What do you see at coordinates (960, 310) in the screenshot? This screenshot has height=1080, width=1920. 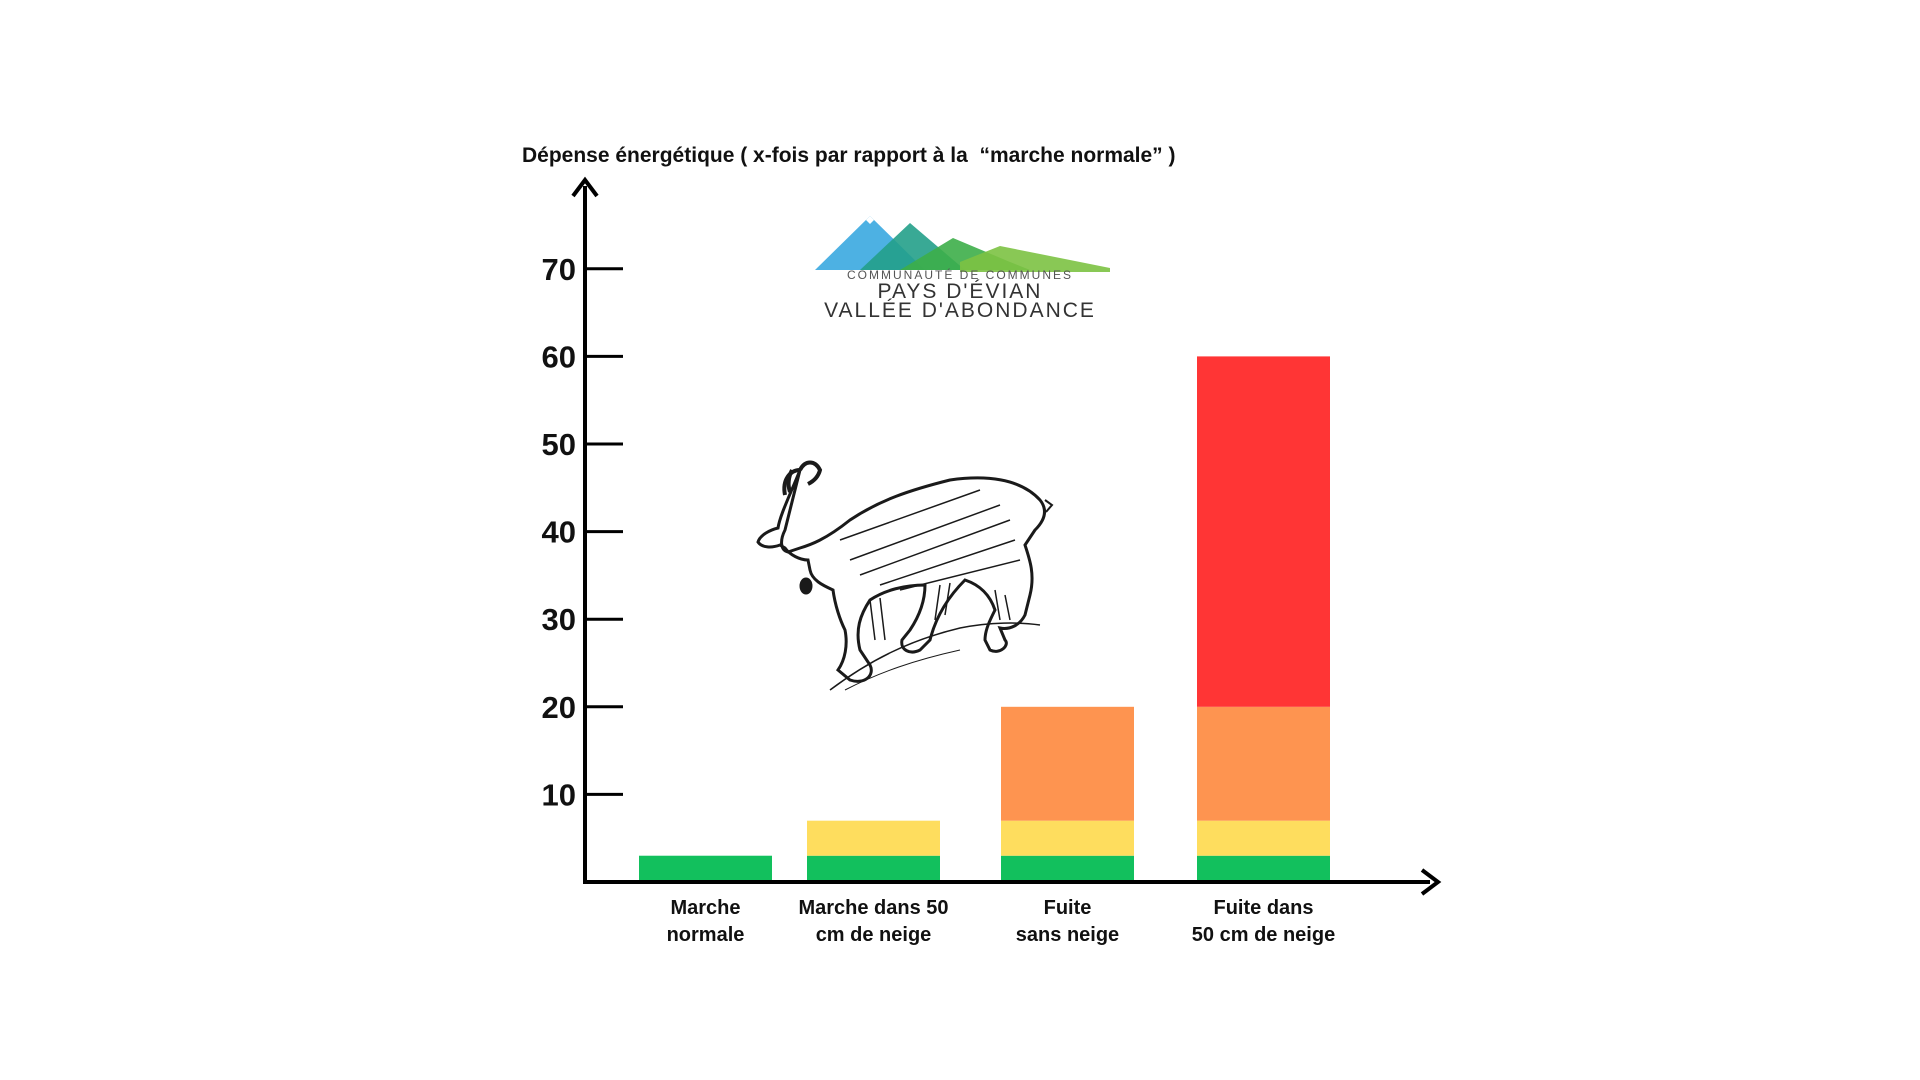 I see `logo-line3: VALLÉE D'ABONDANCE` at bounding box center [960, 310].